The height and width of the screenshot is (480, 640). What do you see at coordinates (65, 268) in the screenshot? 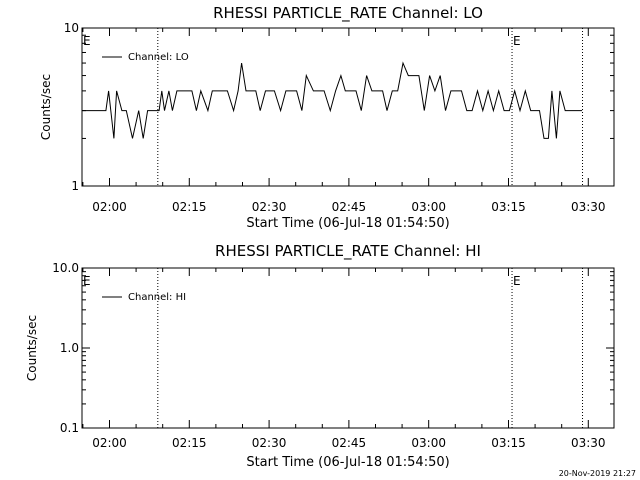
I see `y-tick-label: 10.0` at bounding box center [65, 268].